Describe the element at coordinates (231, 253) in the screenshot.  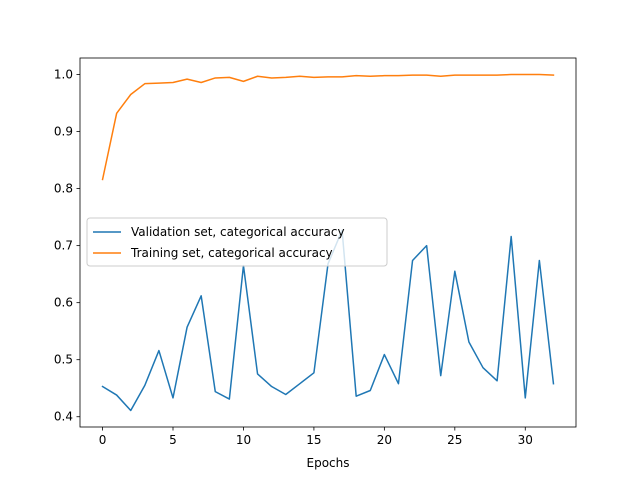
I see `legend-label-1: Training set, categorical accuracy` at that location.